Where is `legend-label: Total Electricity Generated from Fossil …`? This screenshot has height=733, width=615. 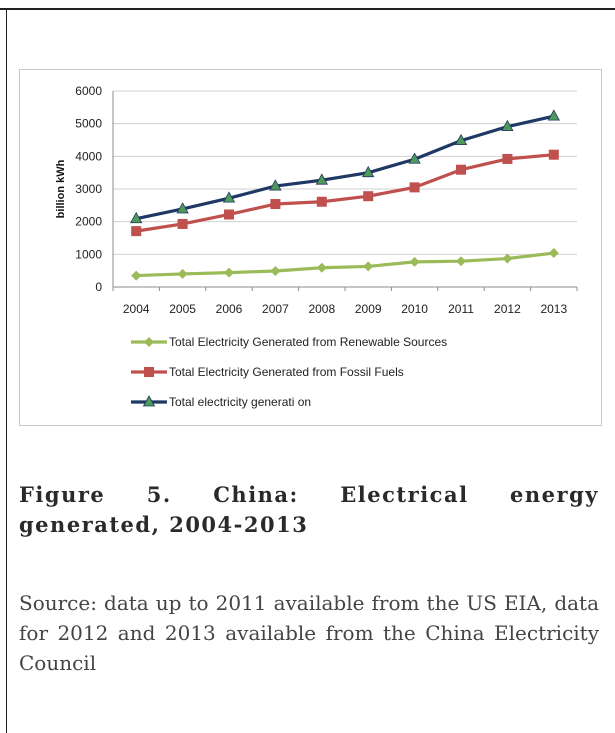 legend-label: Total Electricity Generated from Fossil … is located at coordinates (286, 372).